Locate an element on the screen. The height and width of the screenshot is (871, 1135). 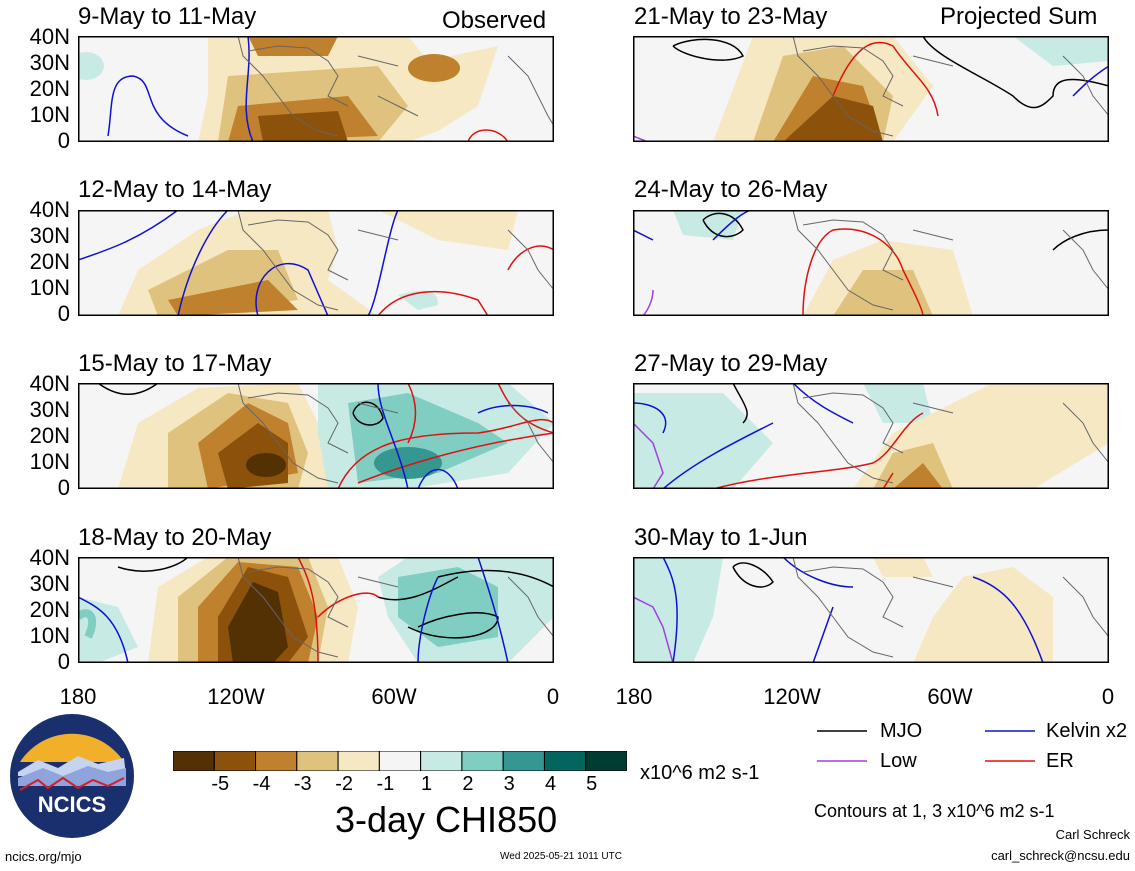
legend-kelvin-label: Kelvin x2 is located at coordinates (1087, 731).